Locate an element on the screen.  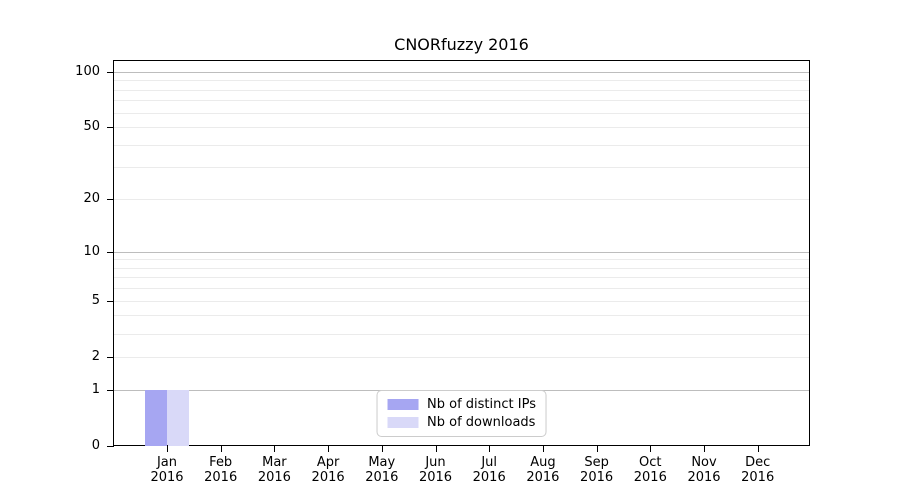
y-tick-label: 20 is located at coordinates (91, 198).